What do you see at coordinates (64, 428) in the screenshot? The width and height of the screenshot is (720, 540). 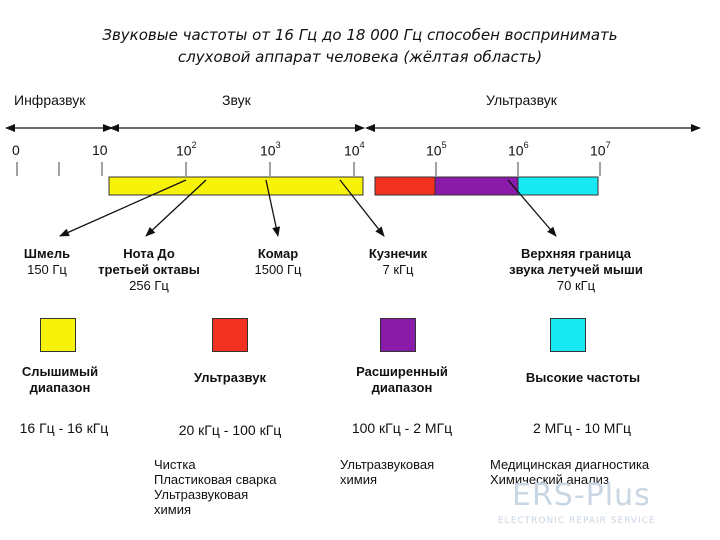 I see `range-audible: 16 Гц - 16 кГц` at bounding box center [64, 428].